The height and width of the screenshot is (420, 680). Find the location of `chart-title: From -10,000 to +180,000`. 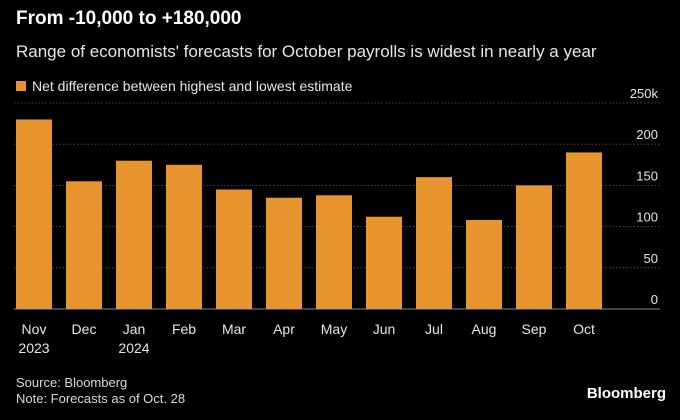

chart-title: From -10,000 to +180,000 is located at coordinates (129, 18).